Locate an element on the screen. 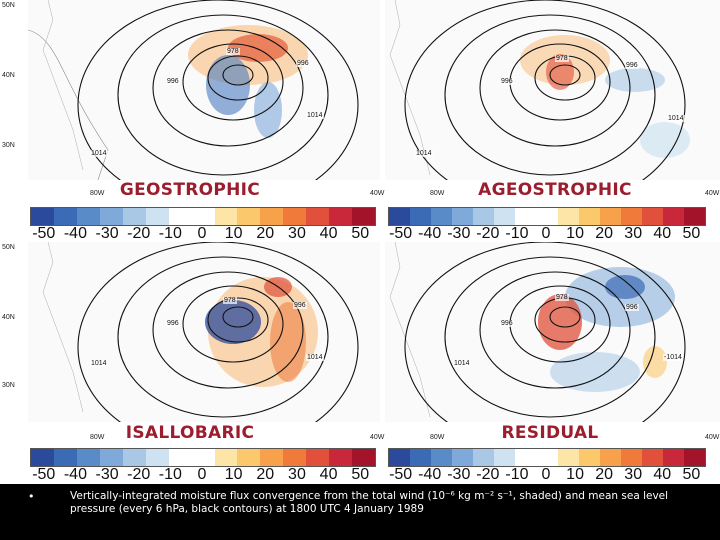  lat-label: 40N is located at coordinates (8, 75).